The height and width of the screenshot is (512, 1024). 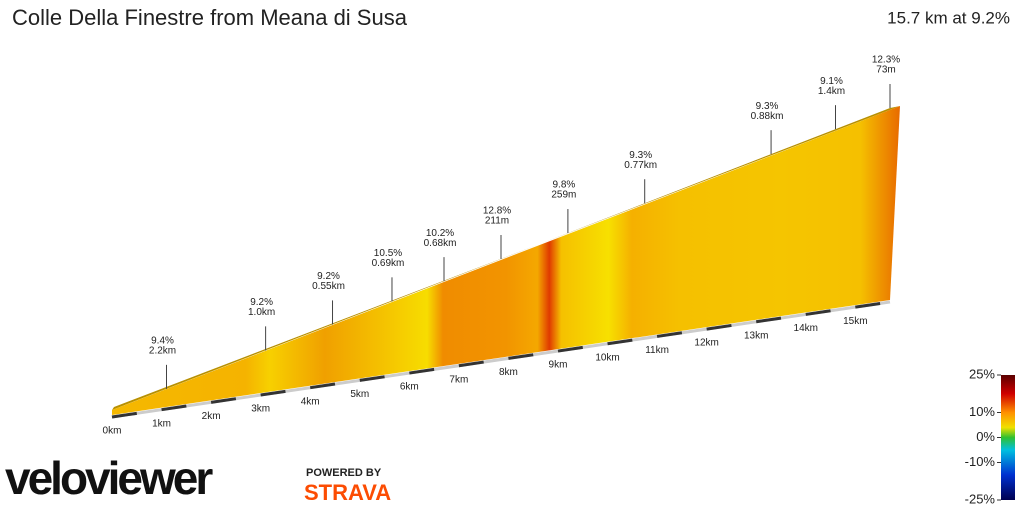 I want to click on colorbar-label: -10%, so click(x=980, y=461).